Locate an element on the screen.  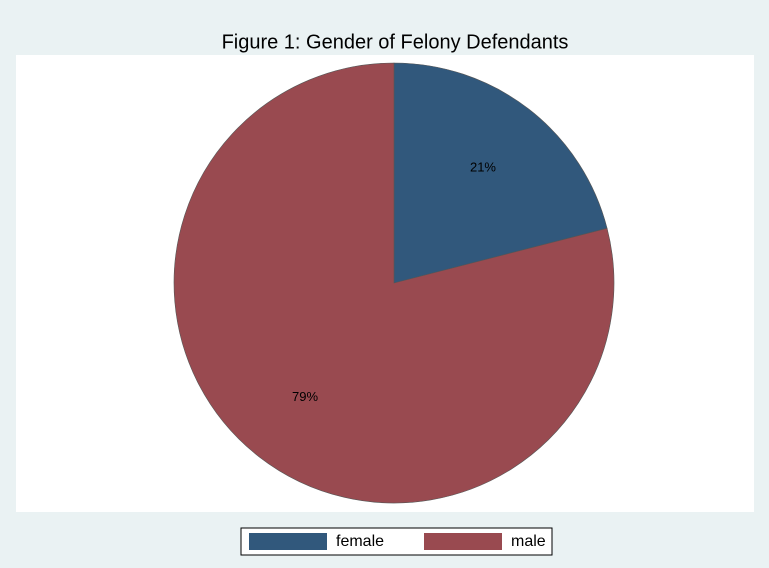
chart-title: Figure 1: Gender of Felony Defendants is located at coordinates (395, 42).